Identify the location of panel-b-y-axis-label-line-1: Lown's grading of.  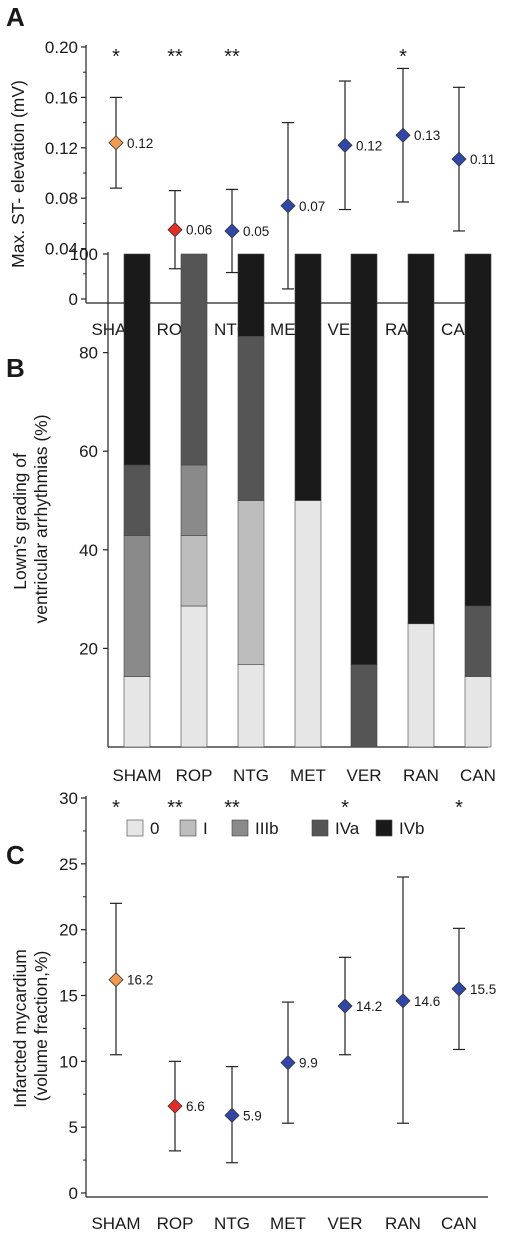
(20, 521).